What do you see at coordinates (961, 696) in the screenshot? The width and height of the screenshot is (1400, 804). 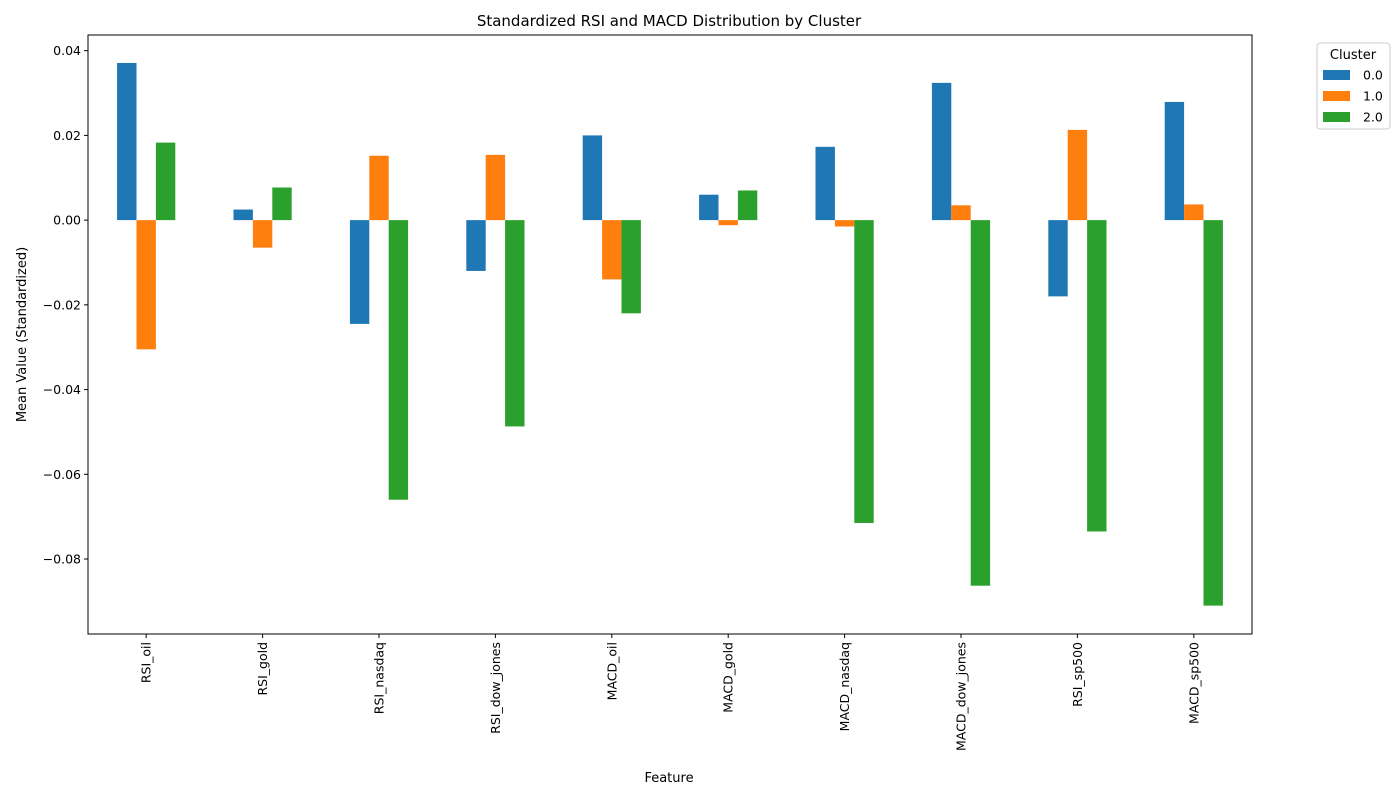 I see `x-tick-label: MACD_dow_jones` at bounding box center [961, 696].